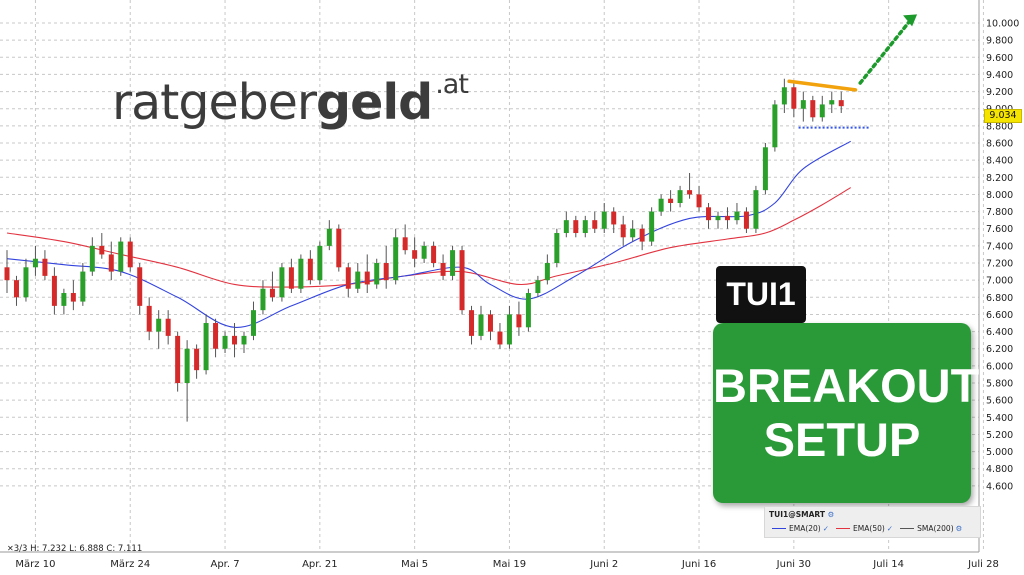 The width and height of the screenshot is (1024, 575). What do you see at coordinates (999, 401) in the screenshot?
I see `y-tick-label: 5.600` at bounding box center [999, 401].